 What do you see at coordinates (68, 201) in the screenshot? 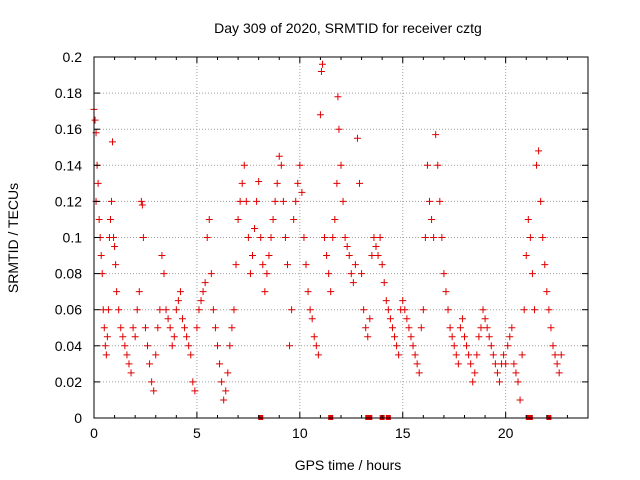
I see `y-tick-label: 0.12` at bounding box center [68, 201].